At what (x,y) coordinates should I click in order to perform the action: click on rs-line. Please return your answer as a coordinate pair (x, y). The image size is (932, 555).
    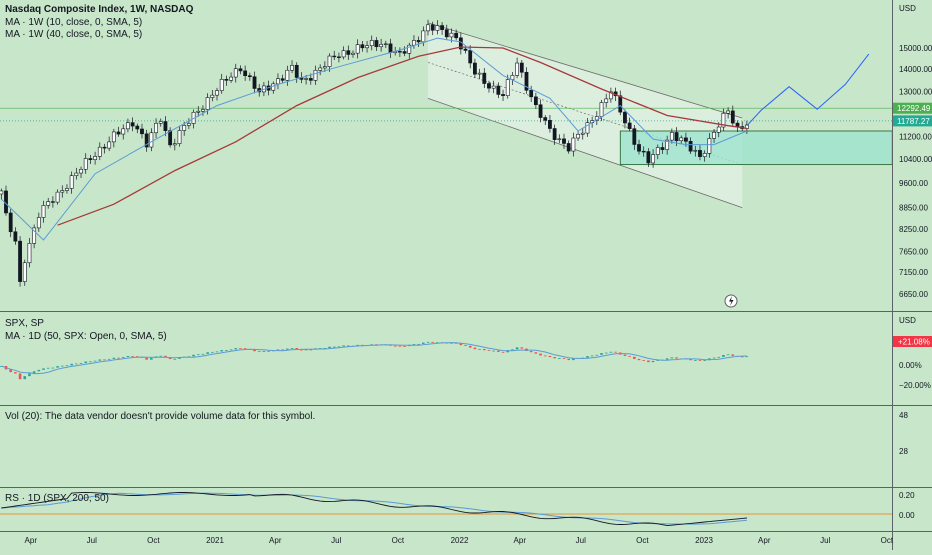
    Looking at the image, I should click on (374, 509).